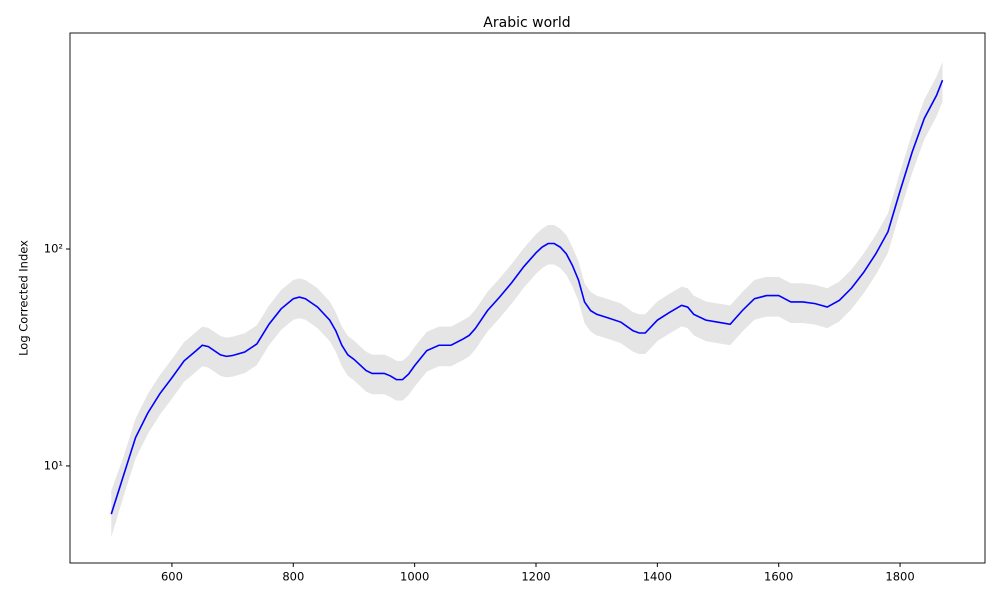  I want to click on x-tick-label: 800, so click(293, 577).